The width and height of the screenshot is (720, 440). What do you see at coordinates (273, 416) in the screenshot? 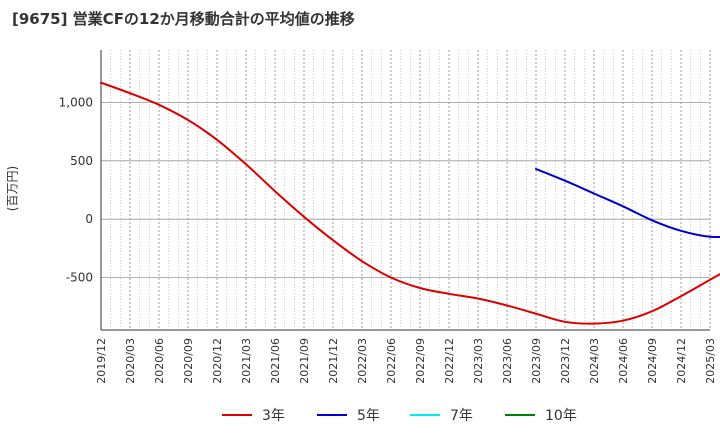
I see `legend-label-3y: 3年` at bounding box center [273, 416].